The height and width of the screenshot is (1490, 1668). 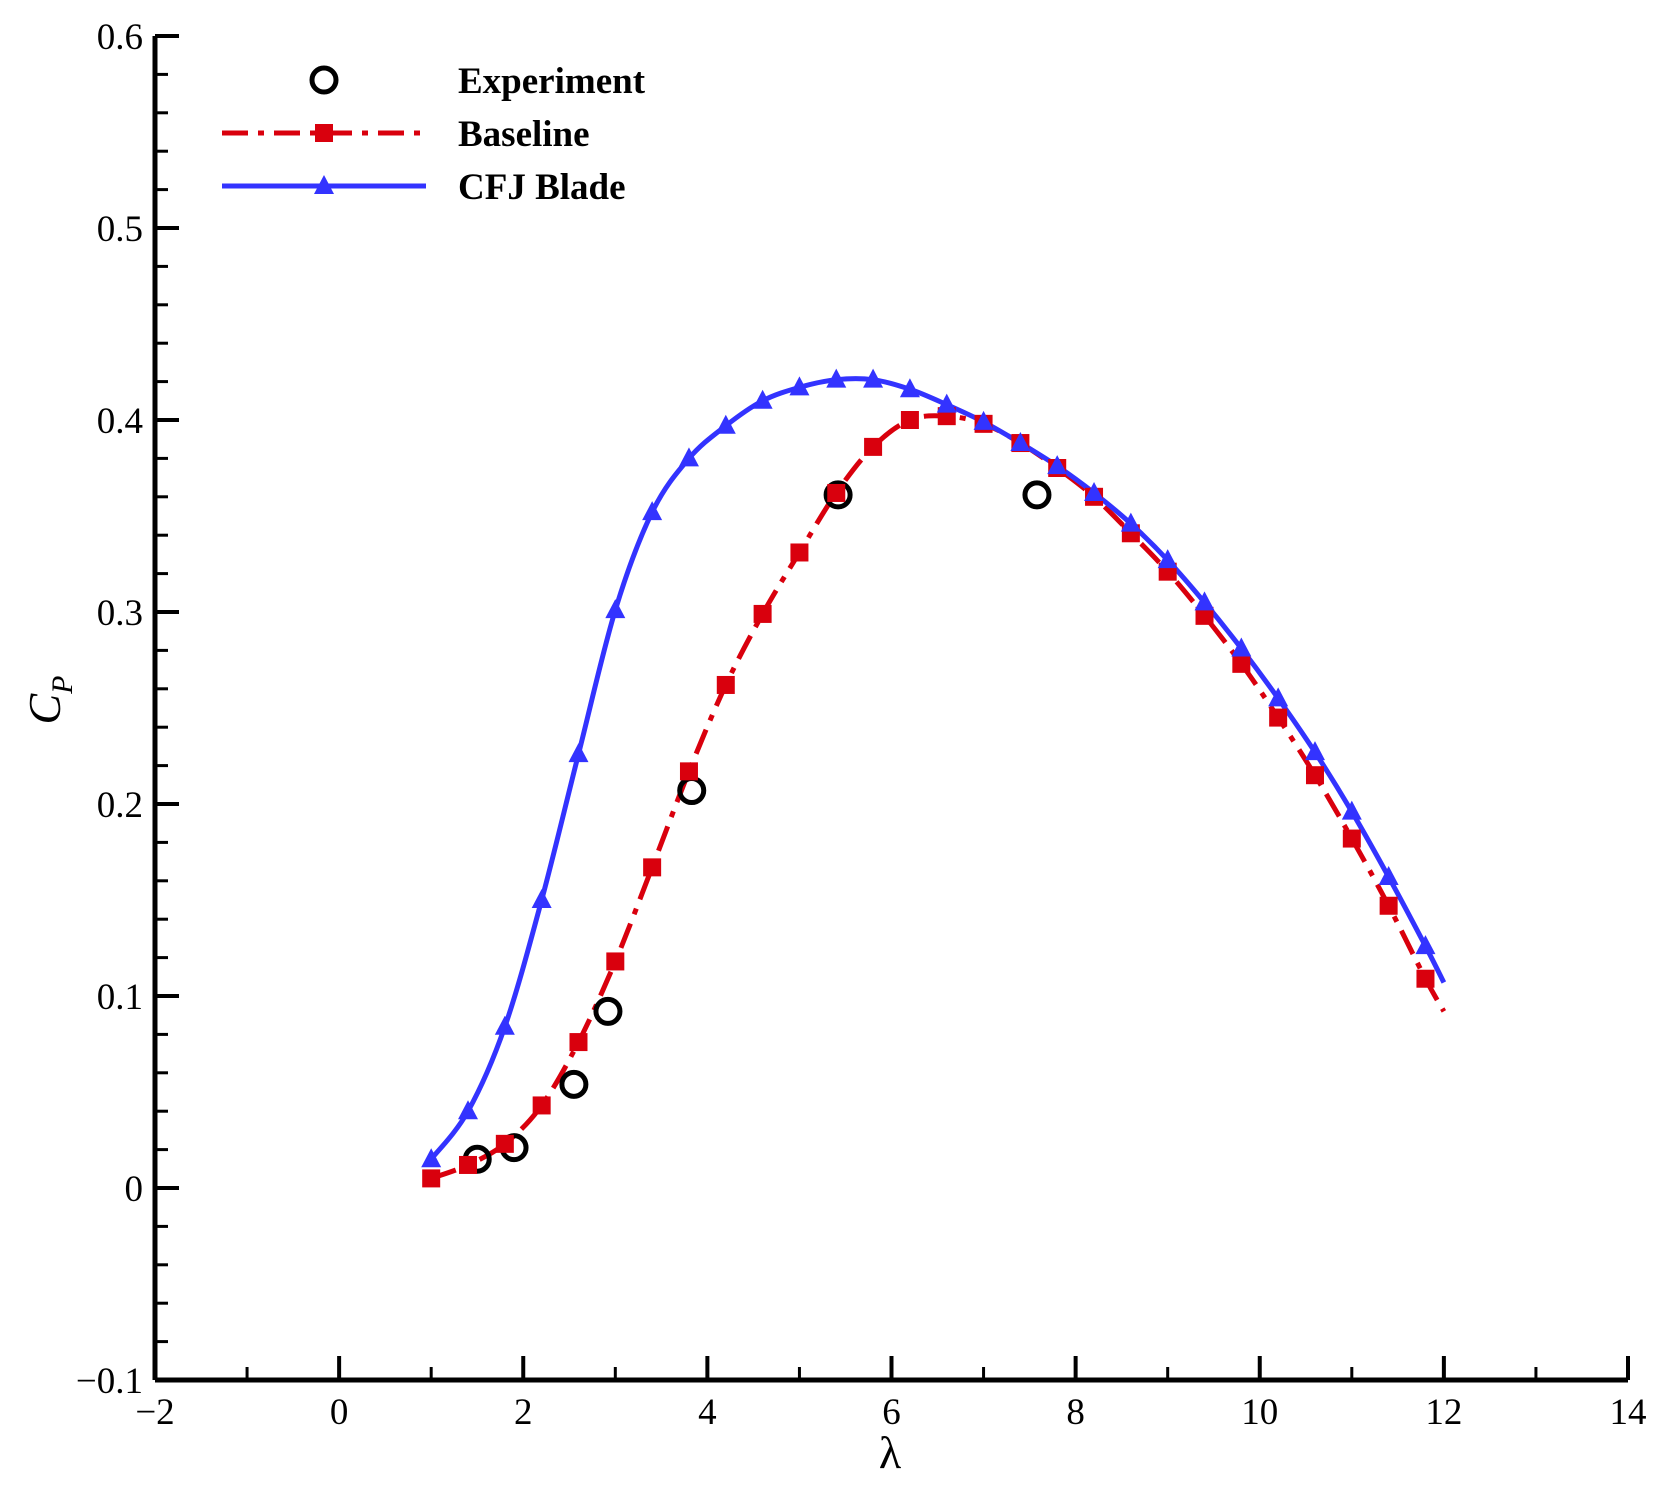 What do you see at coordinates (542, 187) in the screenshot?
I see `legend-label-cfj-blade: CFJ Blade` at bounding box center [542, 187].